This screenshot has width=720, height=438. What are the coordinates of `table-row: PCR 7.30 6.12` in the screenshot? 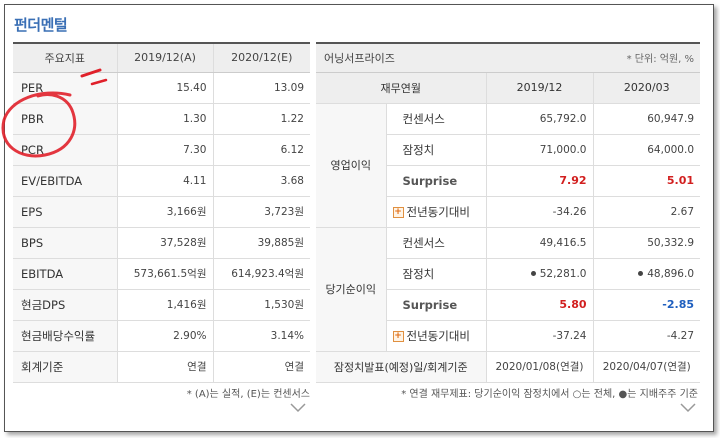 It's located at (161, 150).